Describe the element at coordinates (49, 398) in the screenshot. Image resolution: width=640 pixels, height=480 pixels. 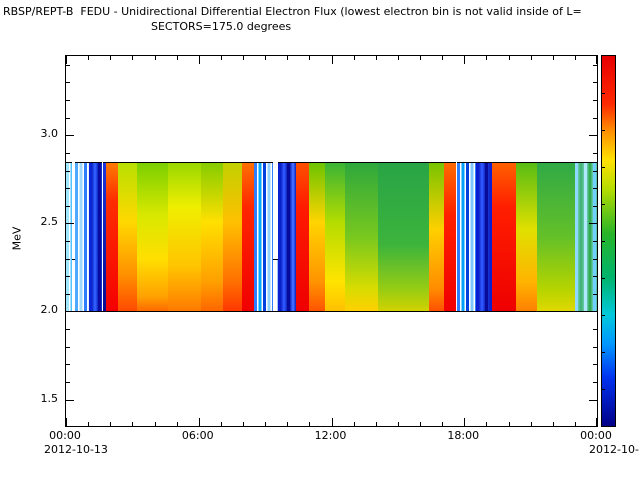
I see `y-tick-label: 1.5` at that location.